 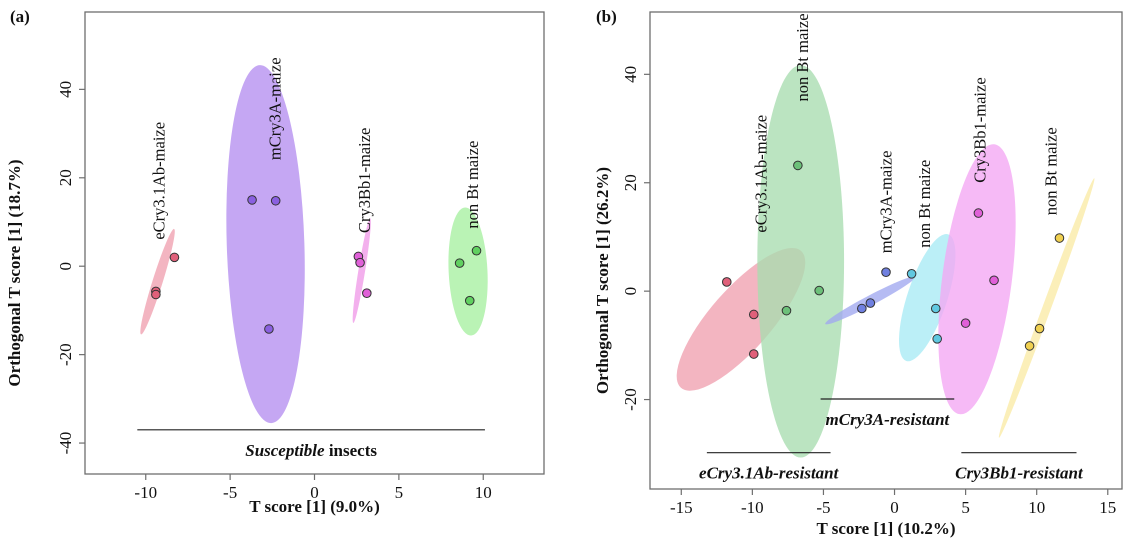 I want to click on y-axis-title: Orthogonal T score [1] (18.7%), so click(x=14, y=272).